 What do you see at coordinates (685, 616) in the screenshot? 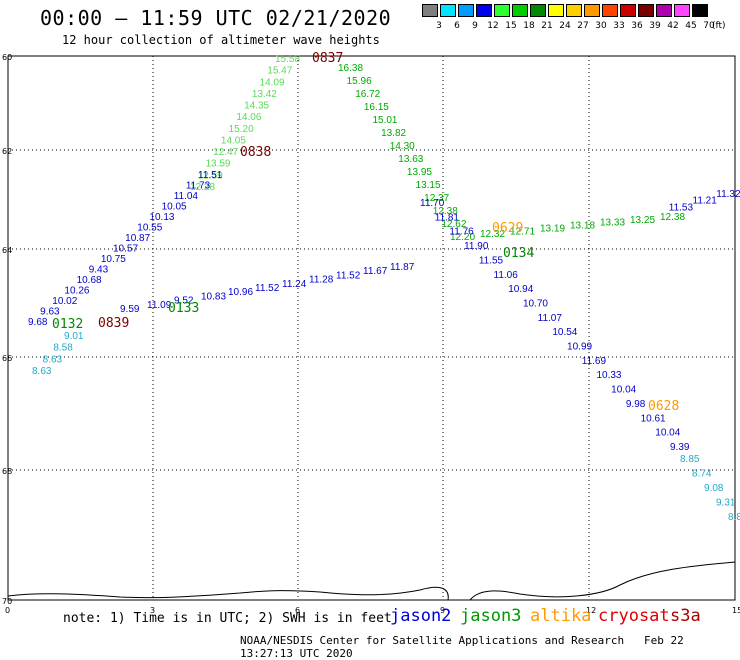
I see `satellite-name-s3a: s3a` at bounding box center [685, 616].